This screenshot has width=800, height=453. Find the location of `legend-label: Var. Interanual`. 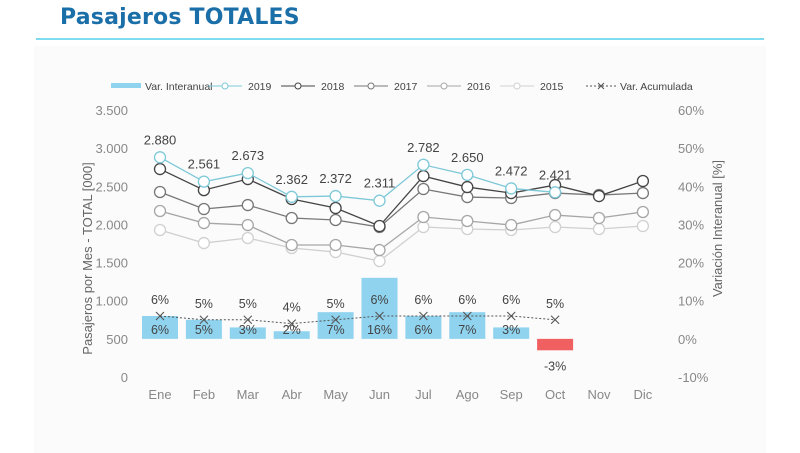

legend-label: Var. Interanual is located at coordinates (179, 87).